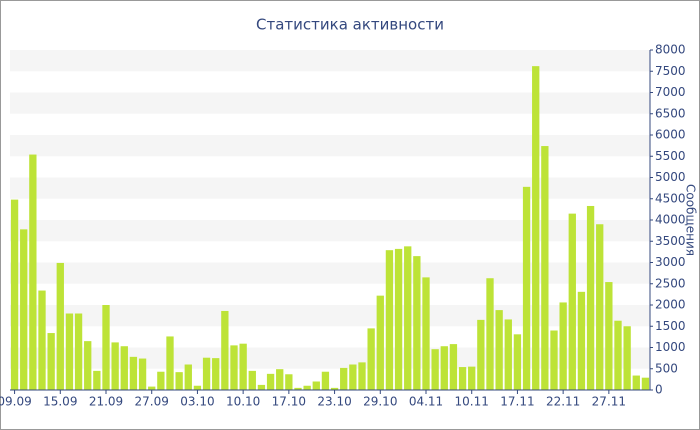 This screenshot has height=430, width=700. What do you see at coordinates (670, 198) in the screenshot?
I see `y-tick-label: 4500` at bounding box center [670, 198].